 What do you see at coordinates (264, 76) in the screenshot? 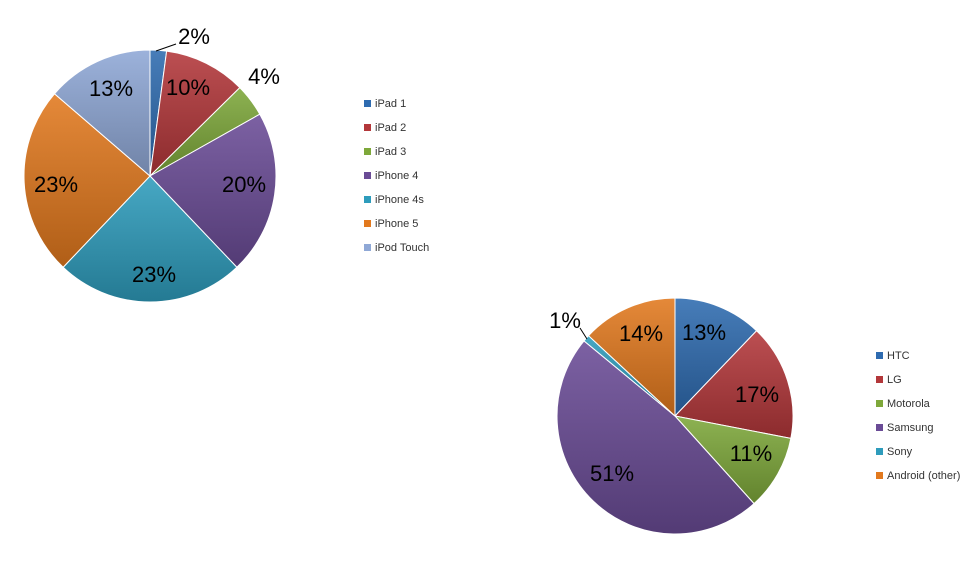
I see `data-label-ipad-3: 4%` at bounding box center [264, 76].